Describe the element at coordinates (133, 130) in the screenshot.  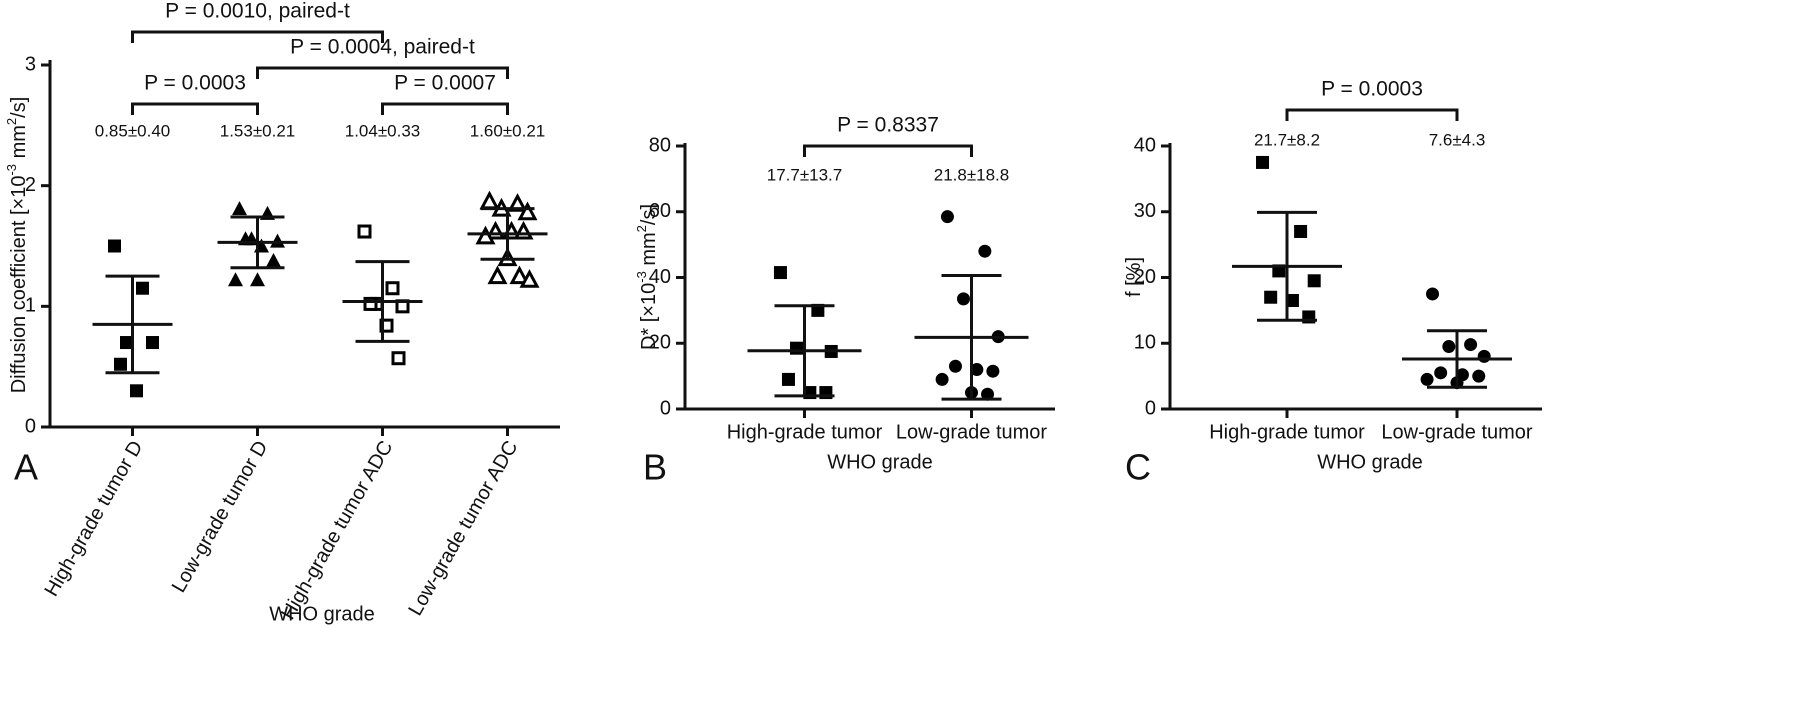
I see `value-label: 0.85±0.40` at that location.